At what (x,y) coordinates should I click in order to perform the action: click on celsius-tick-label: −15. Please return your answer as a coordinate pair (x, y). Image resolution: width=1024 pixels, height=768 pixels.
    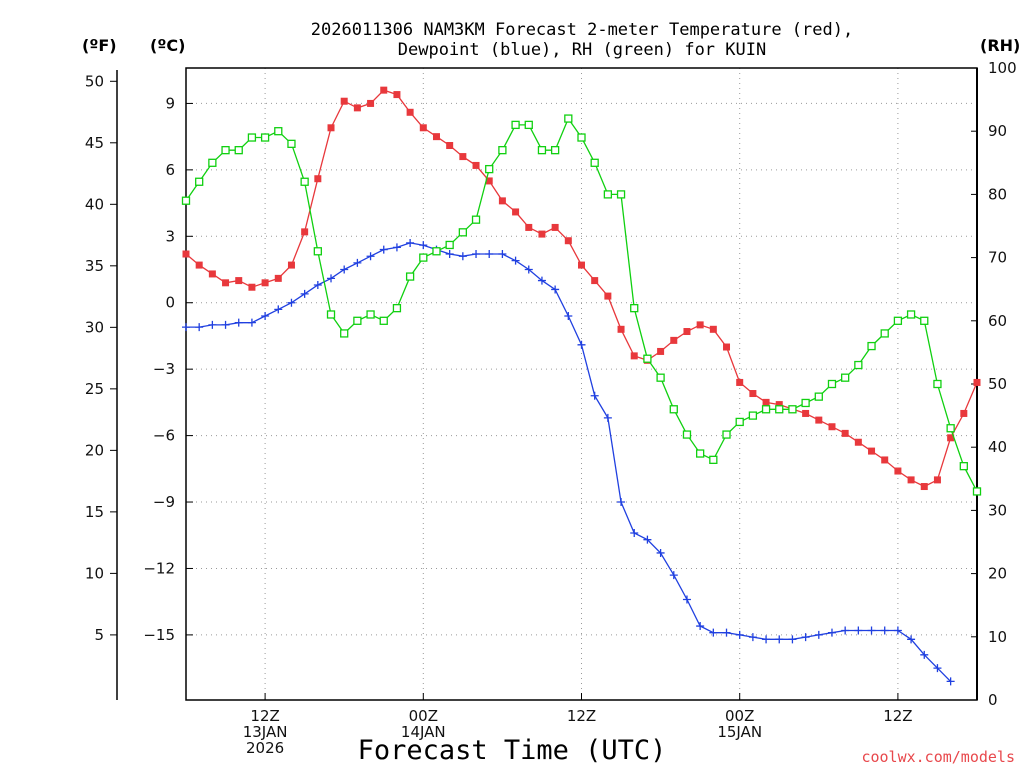
    Looking at the image, I should click on (159, 635).